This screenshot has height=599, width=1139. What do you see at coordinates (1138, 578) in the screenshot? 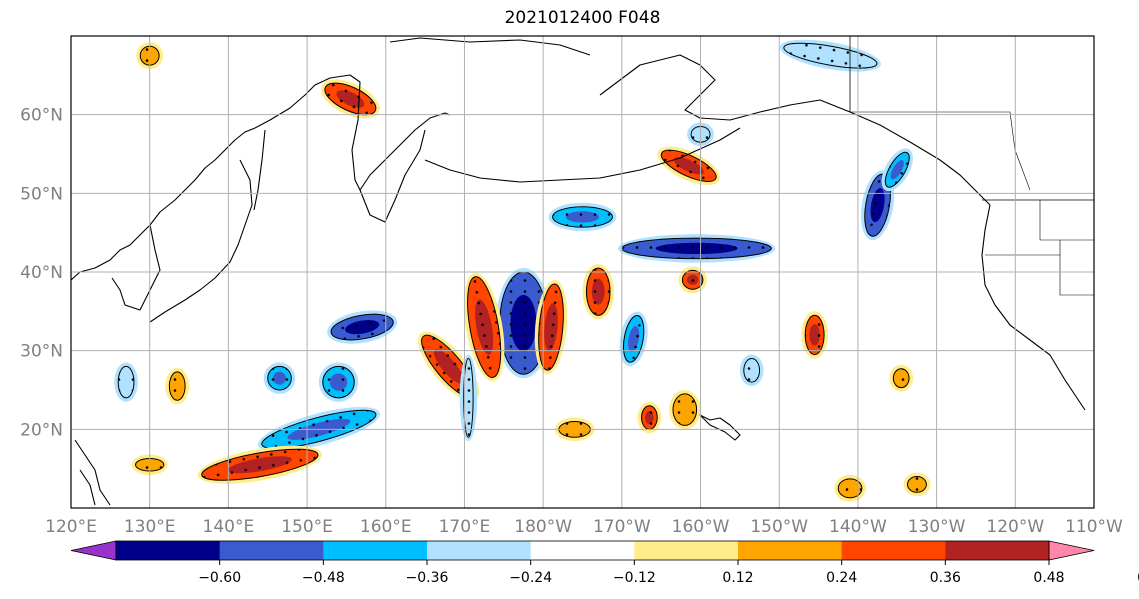
I see `colorbar-tick-label: 0.60` at bounding box center [1138, 578].